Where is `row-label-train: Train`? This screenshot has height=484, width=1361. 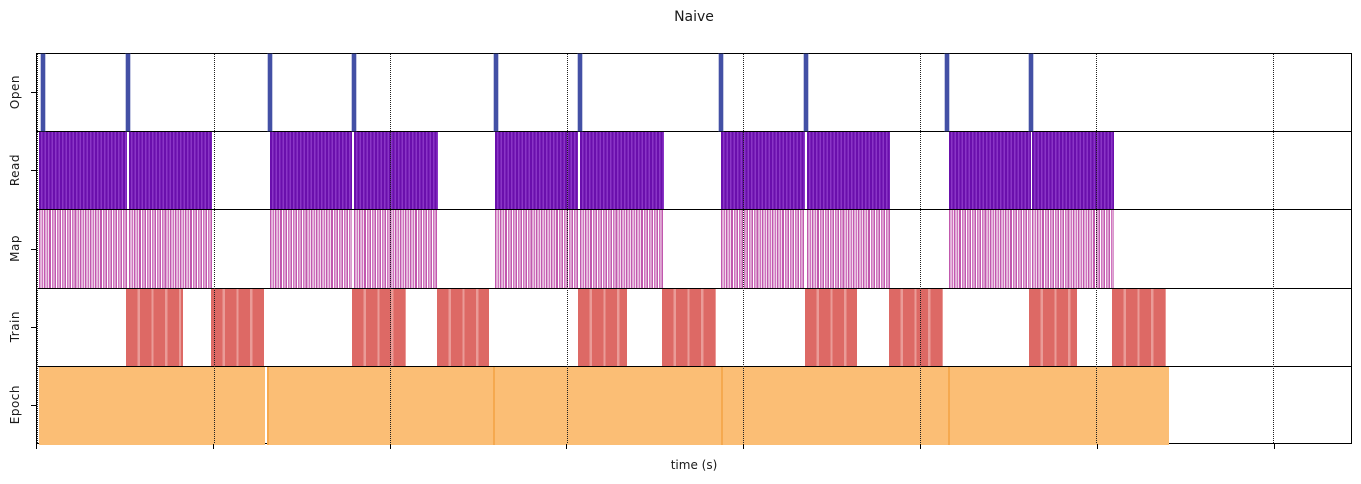
row-label-train: Train is located at coordinates (15, 327).